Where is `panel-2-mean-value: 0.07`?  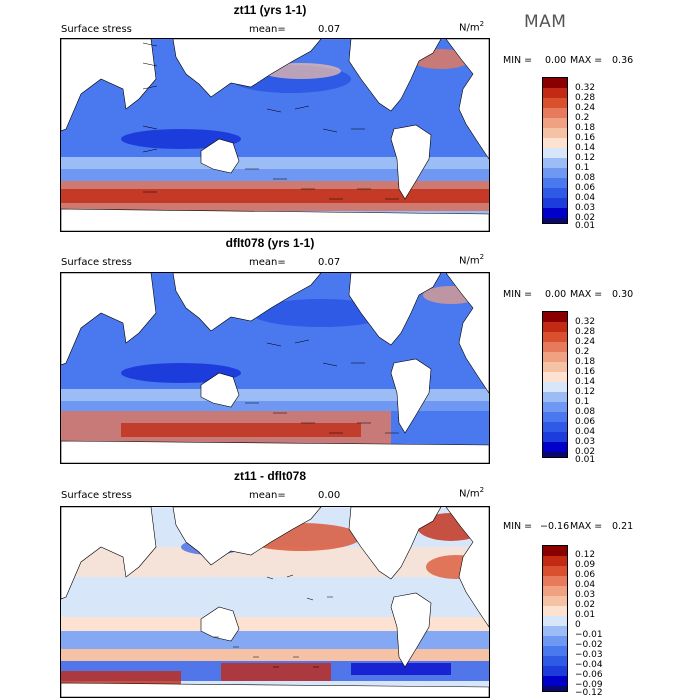
panel-2-mean-value: 0.07 is located at coordinates (329, 262).